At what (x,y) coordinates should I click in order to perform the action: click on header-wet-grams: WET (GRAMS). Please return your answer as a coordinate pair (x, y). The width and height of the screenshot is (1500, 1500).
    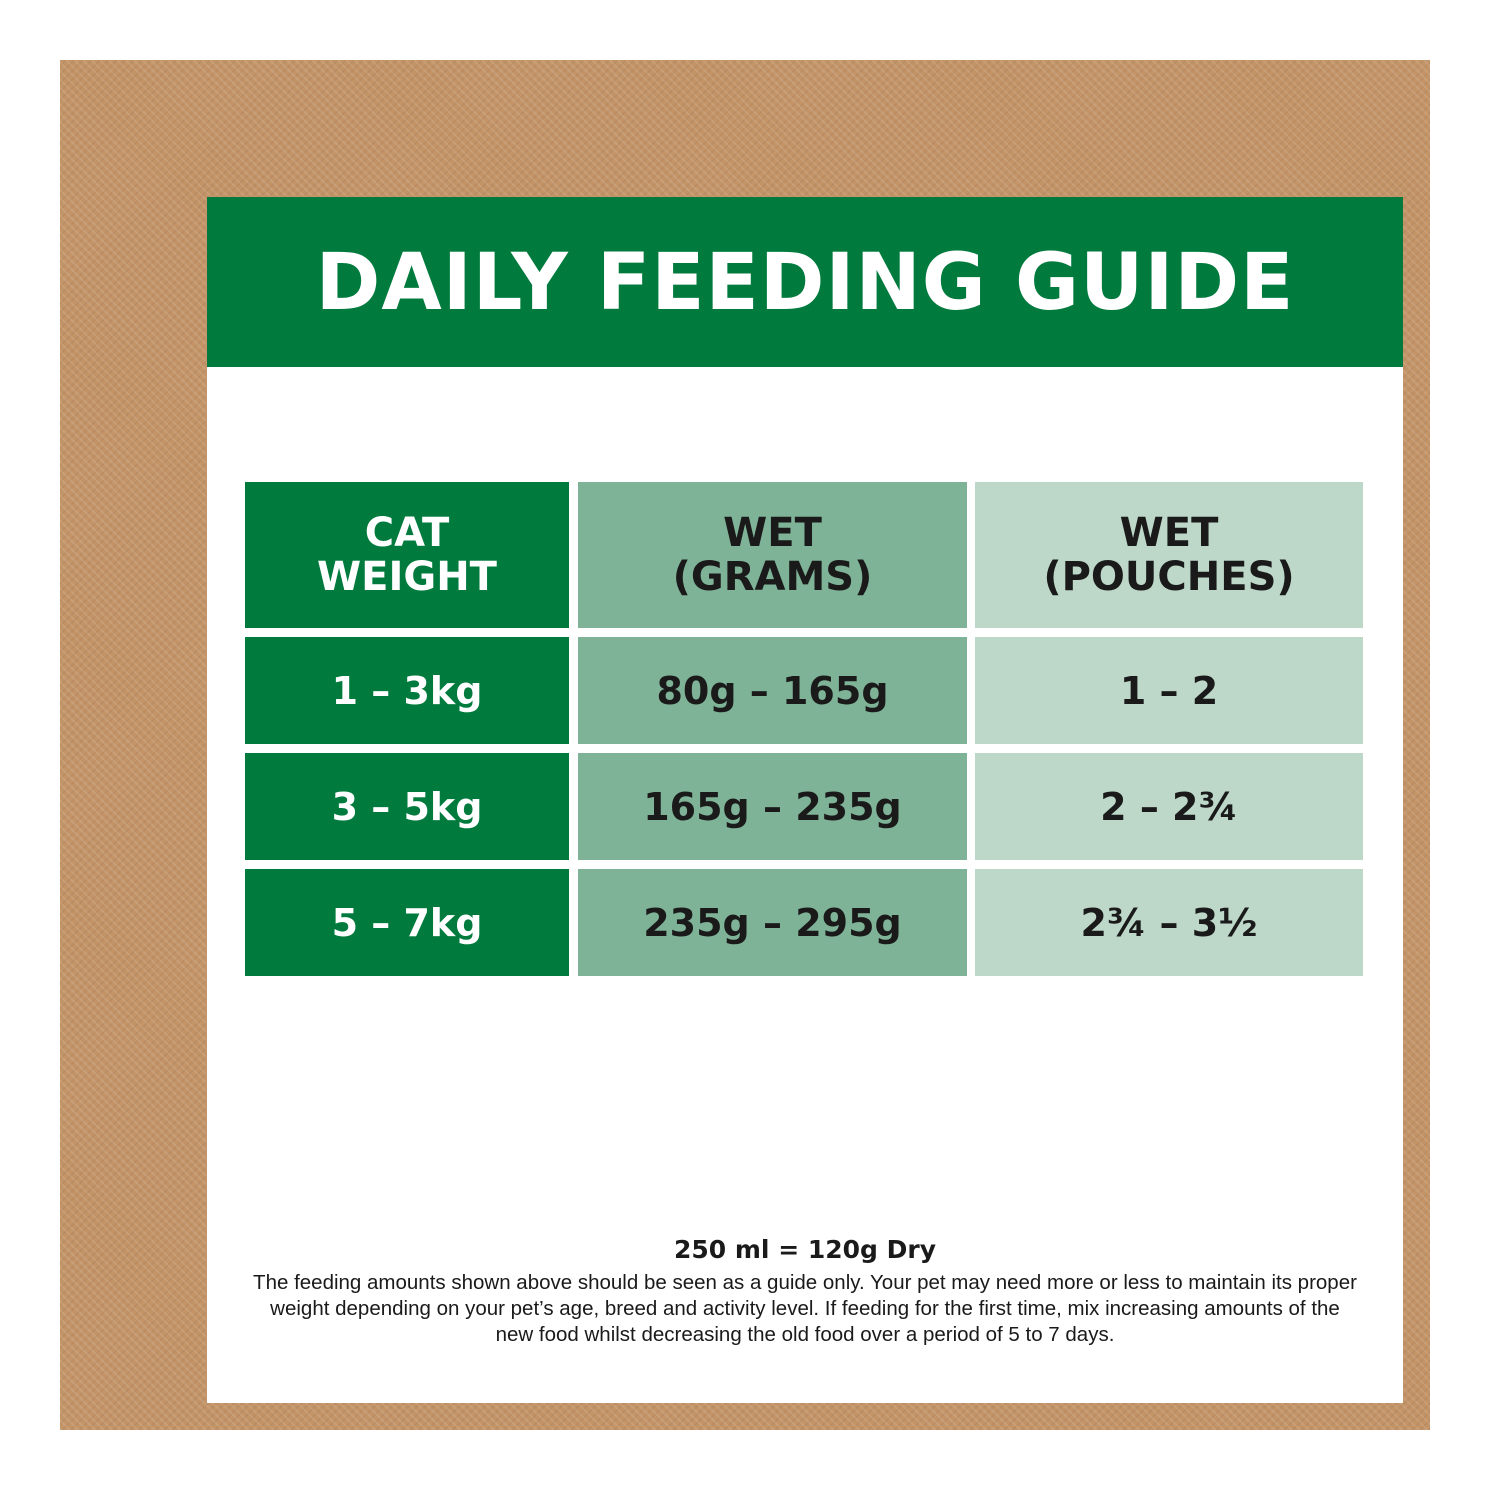
    Looking at the image, I should click on (772, 555).